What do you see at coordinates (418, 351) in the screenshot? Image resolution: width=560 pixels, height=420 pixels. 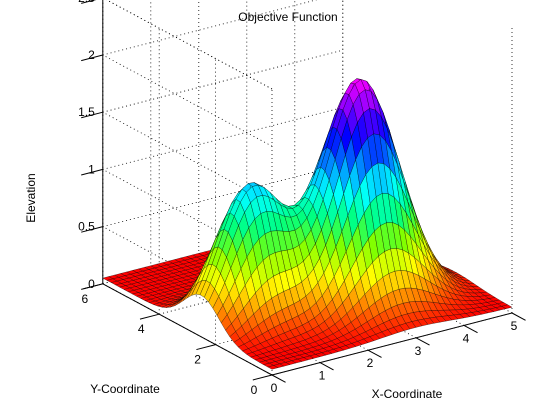 I see `x-tick-label: 3` at bounding box center [418, 351].